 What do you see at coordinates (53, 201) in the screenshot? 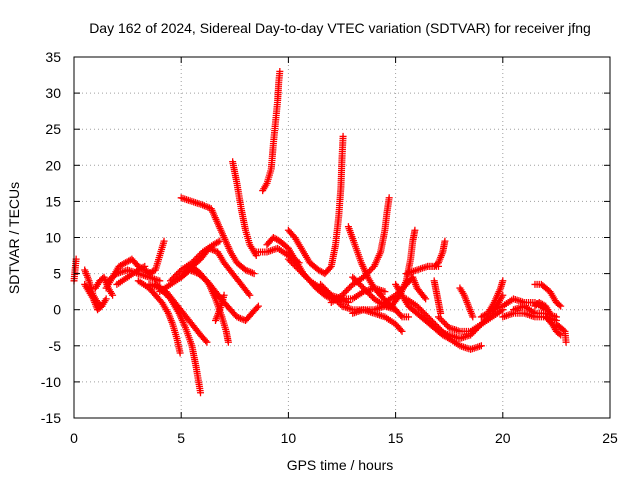
I see `y-tick-label: 15` at bounding box center [53, 201].